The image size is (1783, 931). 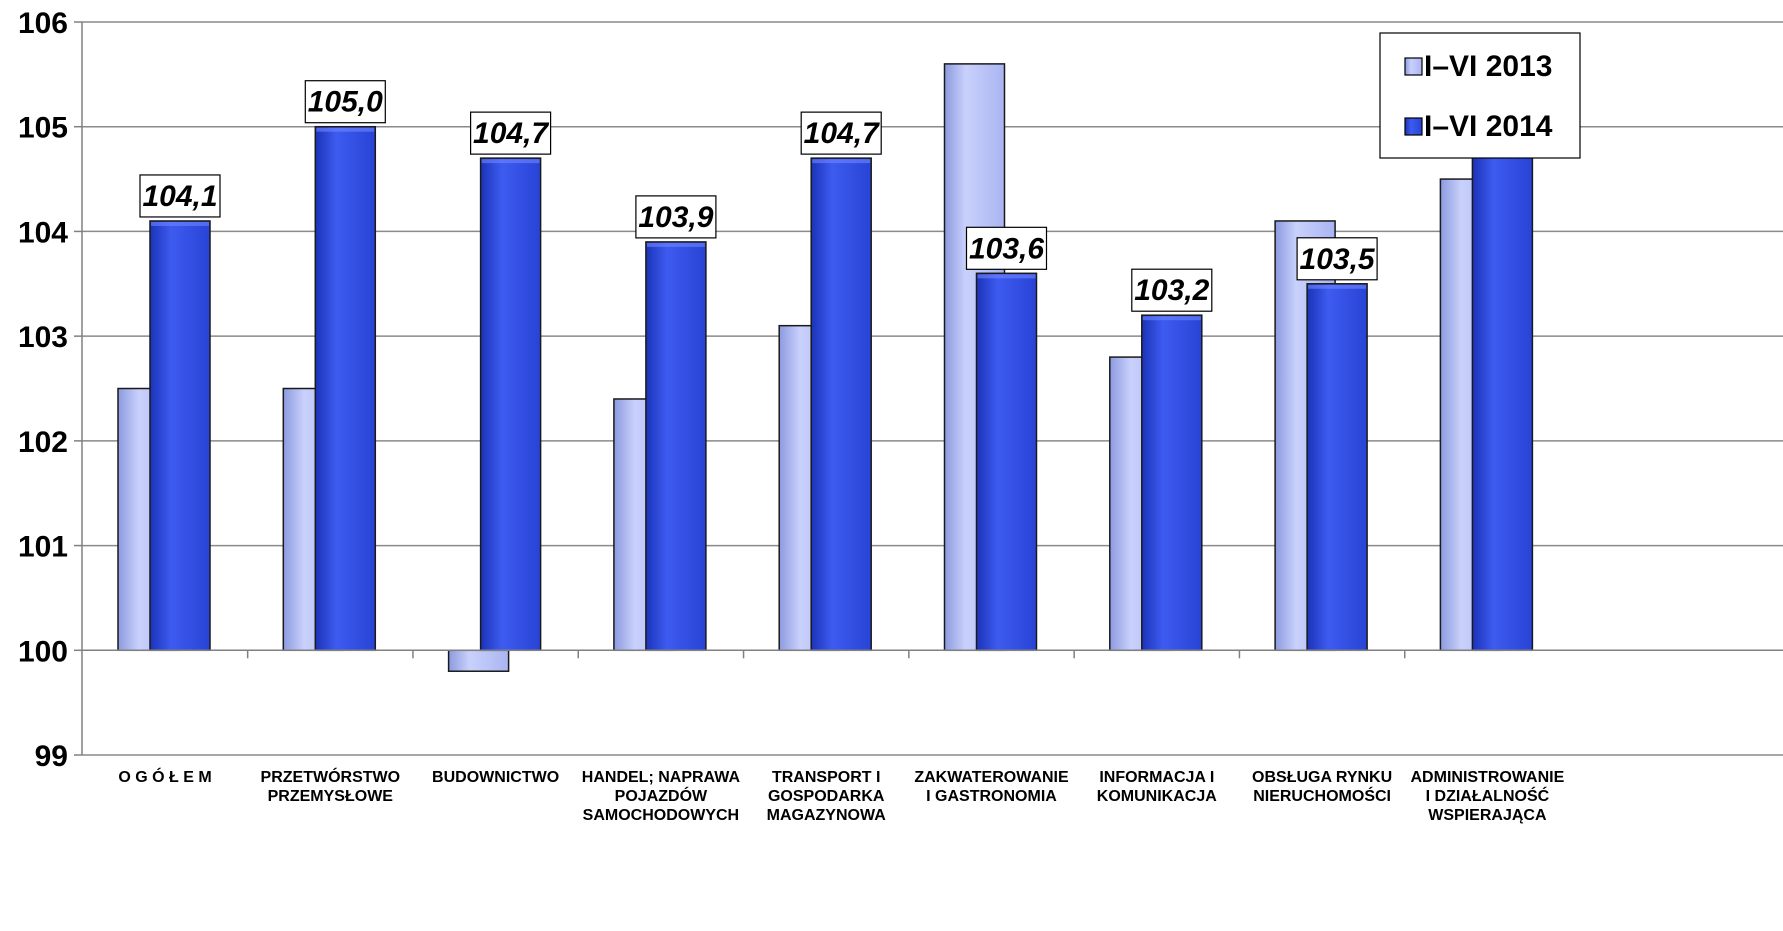 I want to click on x-category-label: INFORMACJA I KOMUNIKACJA, so click(x=1157, y=787).